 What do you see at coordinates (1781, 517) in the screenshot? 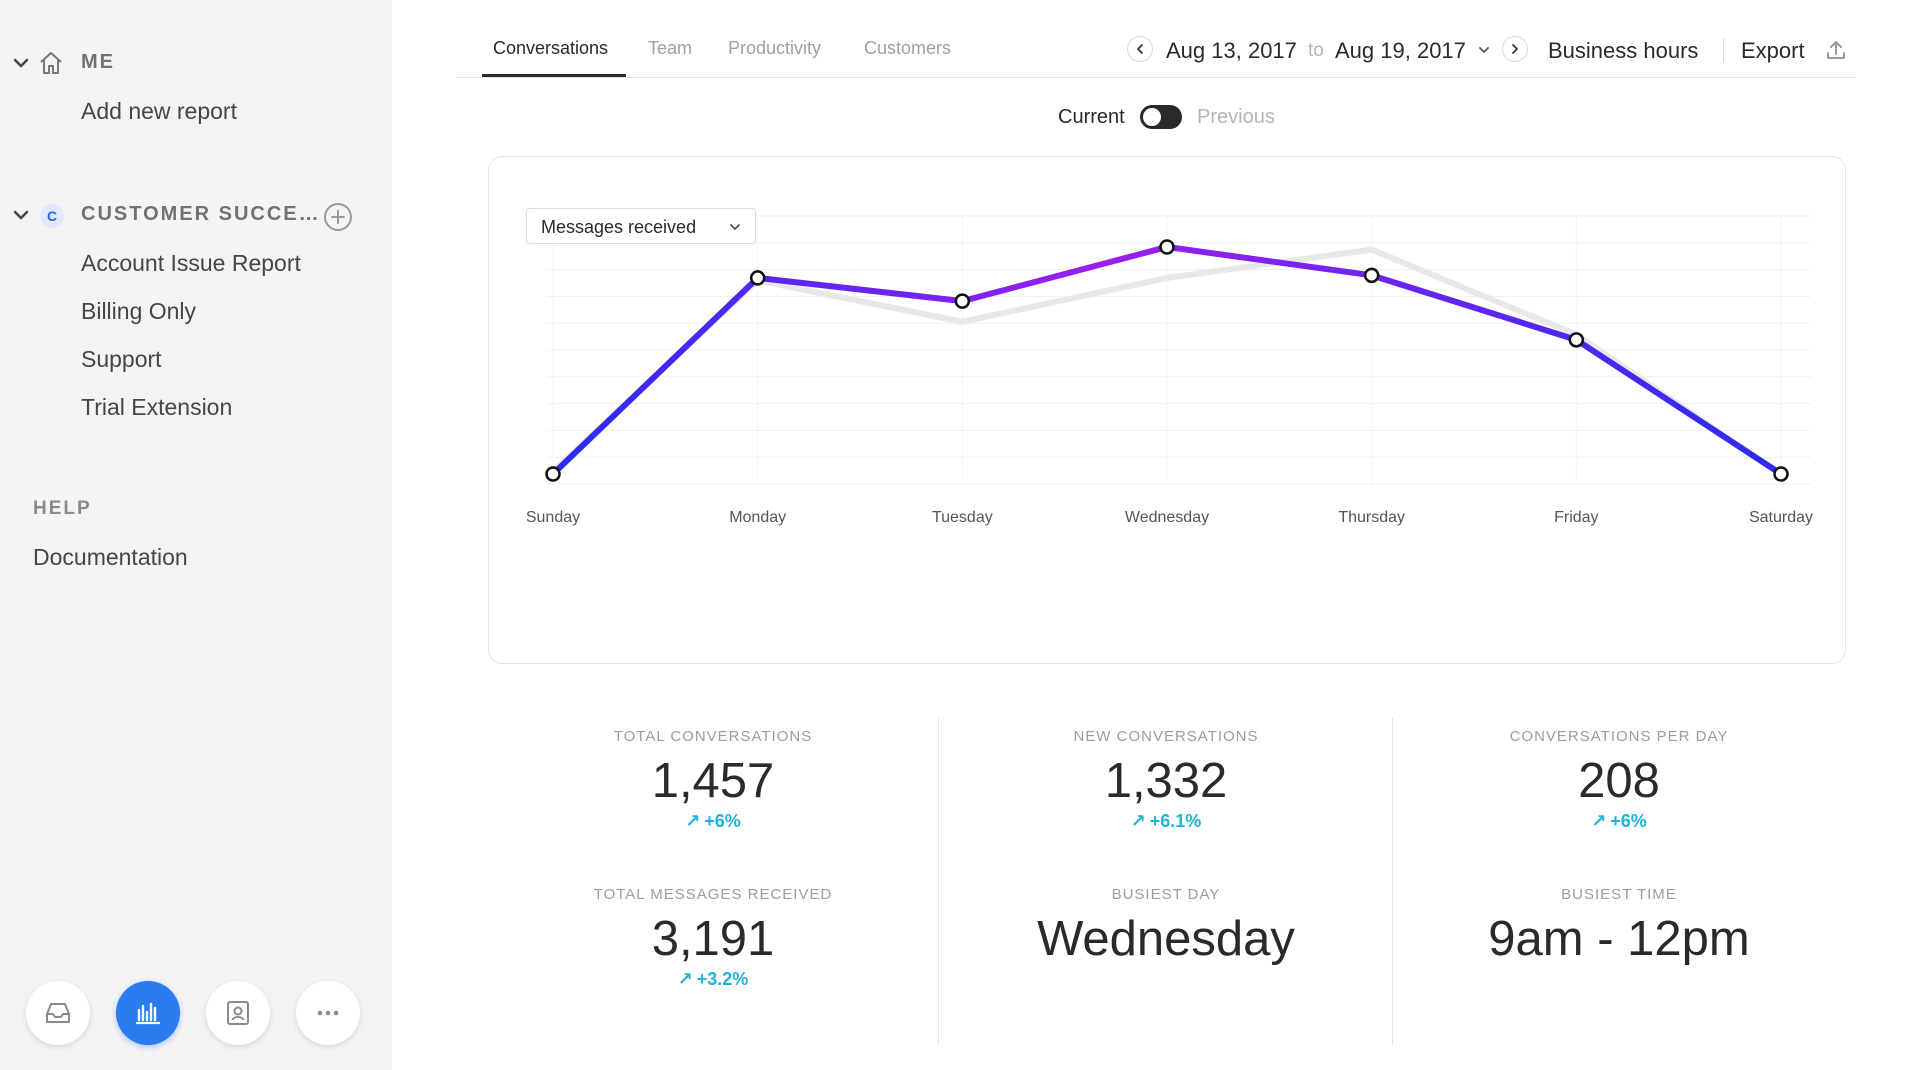
I see `x-tick-label: Saturday` at bounding box center [1781, 517].